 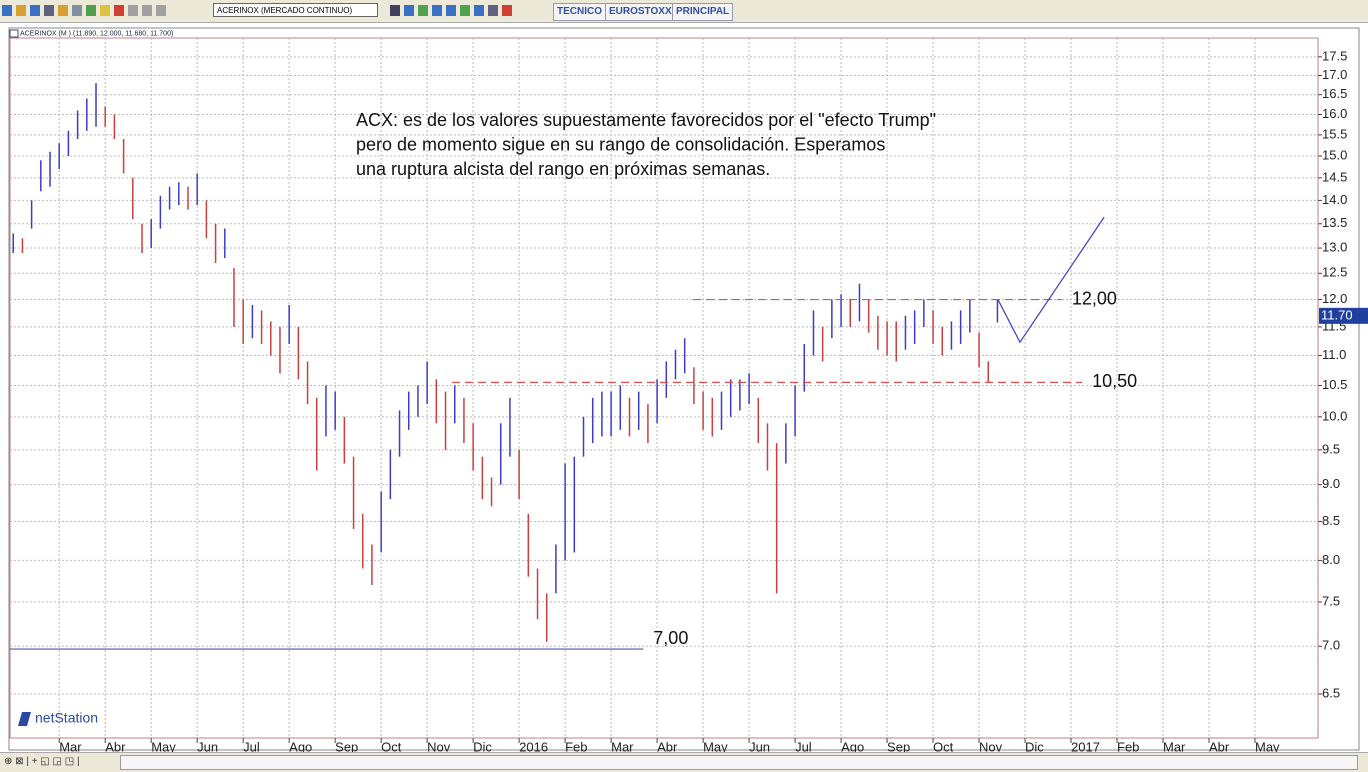 What do you see at coordinates (1331, 520) in the screenshot?
I see `y-tick-label: 8.5` at bounding box center [1331, 520].